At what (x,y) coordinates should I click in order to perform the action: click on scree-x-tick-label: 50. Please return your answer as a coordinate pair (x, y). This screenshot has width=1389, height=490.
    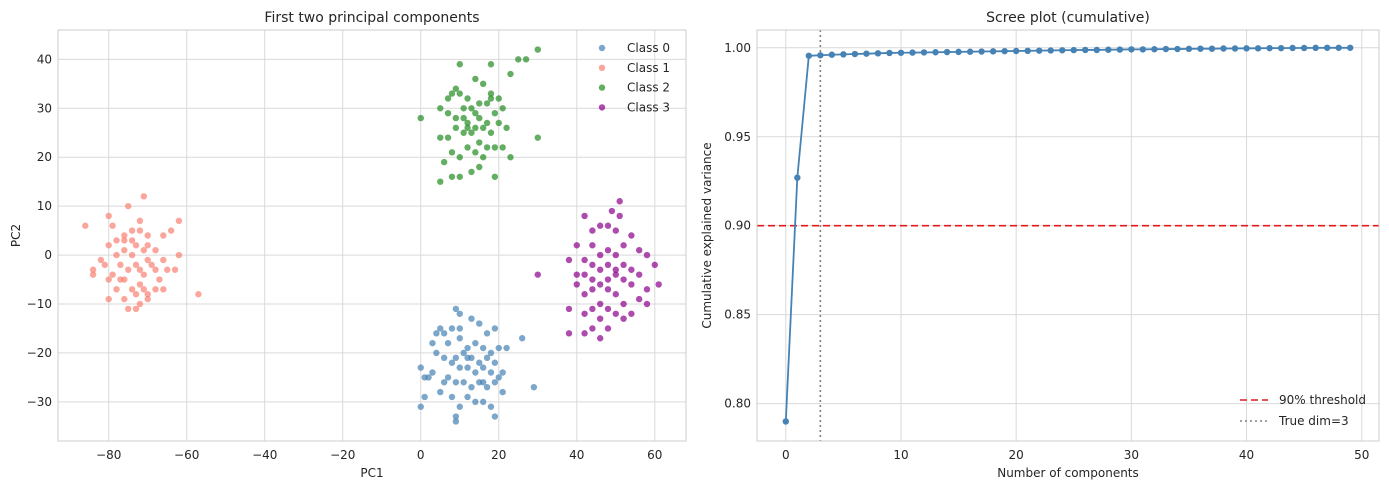
    Looking at the image, I should click on (1361, 455).